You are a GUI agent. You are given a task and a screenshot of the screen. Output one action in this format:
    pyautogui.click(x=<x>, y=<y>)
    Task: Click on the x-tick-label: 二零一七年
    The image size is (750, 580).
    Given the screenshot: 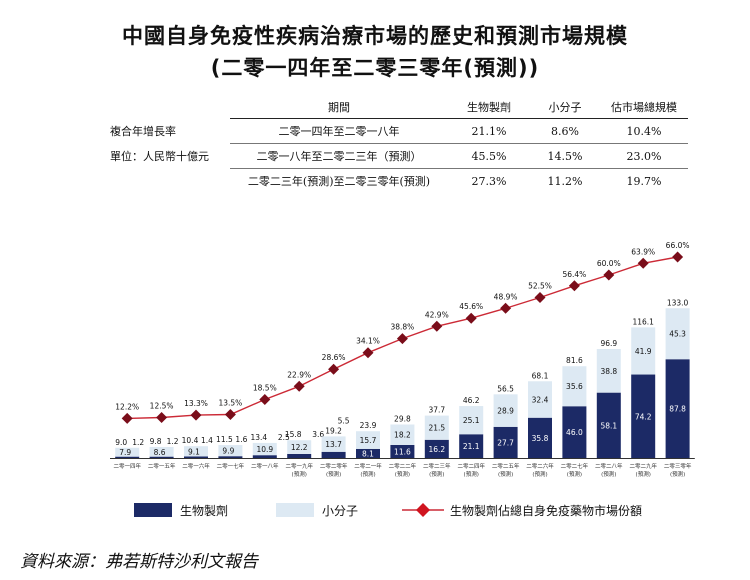 What is the action you would take?
    pyautogui.click(x=231, y=466)
    